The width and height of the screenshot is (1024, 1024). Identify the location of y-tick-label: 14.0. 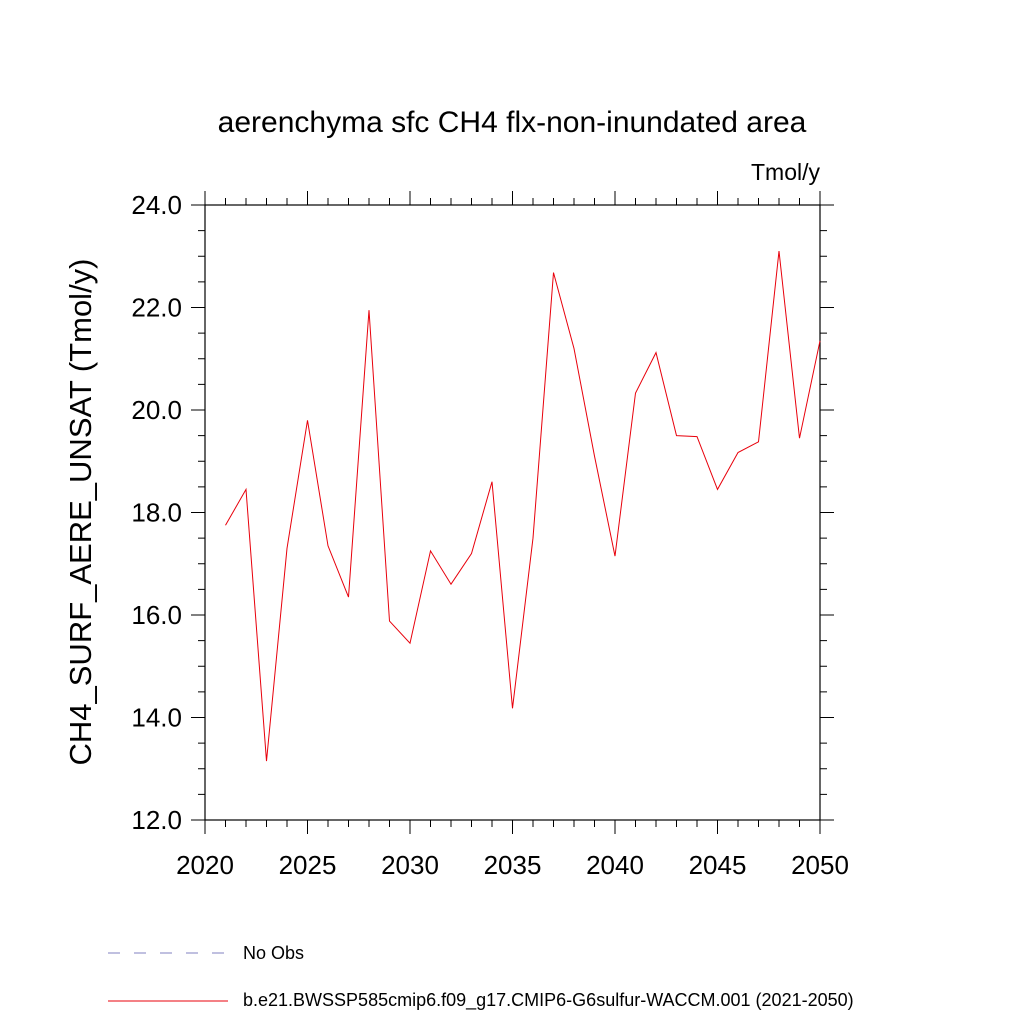
(156, 718).